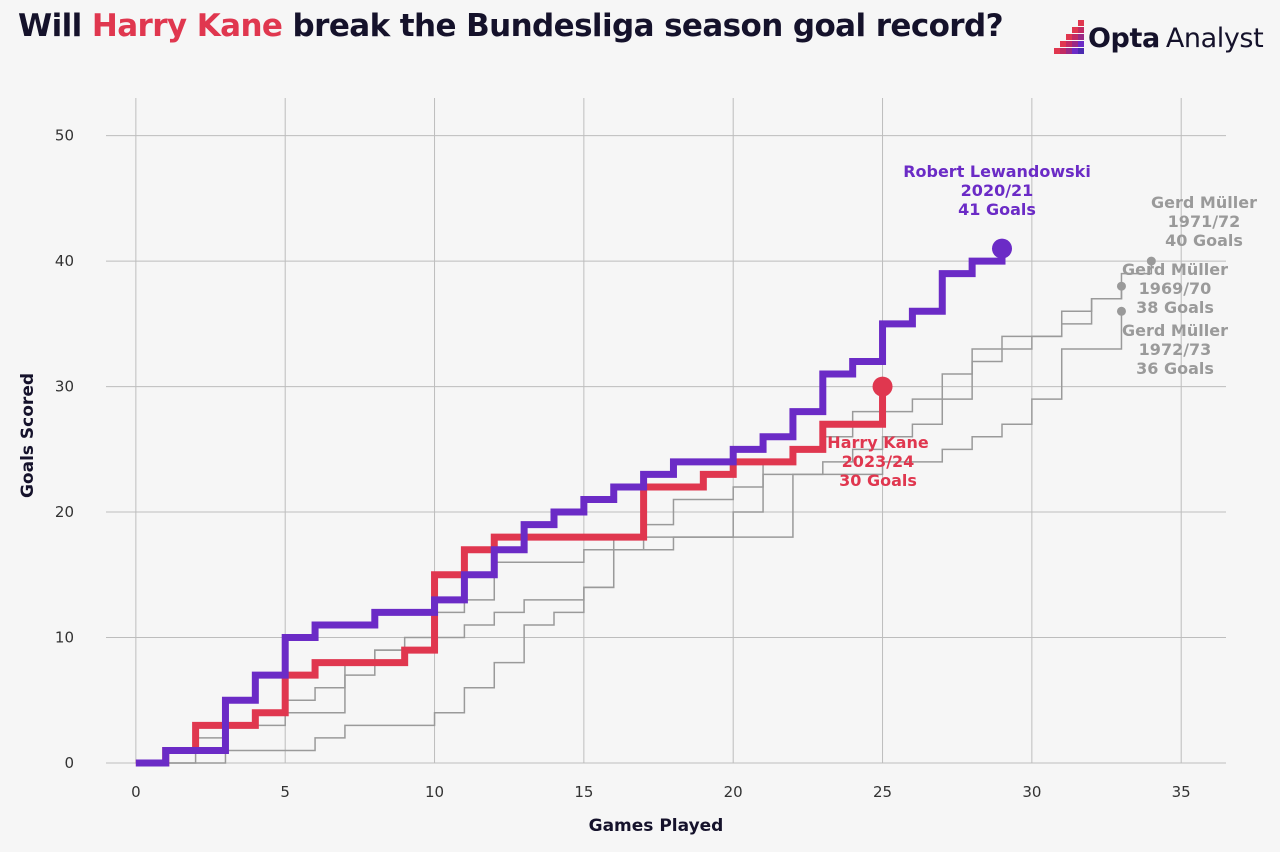 Image resolution: width=1280 pixels, height=852 pixels. What do you see at coordinates (64, 512) in the screenshot?
I see `y-tick-label: 20` at bounding box center [64, 512].